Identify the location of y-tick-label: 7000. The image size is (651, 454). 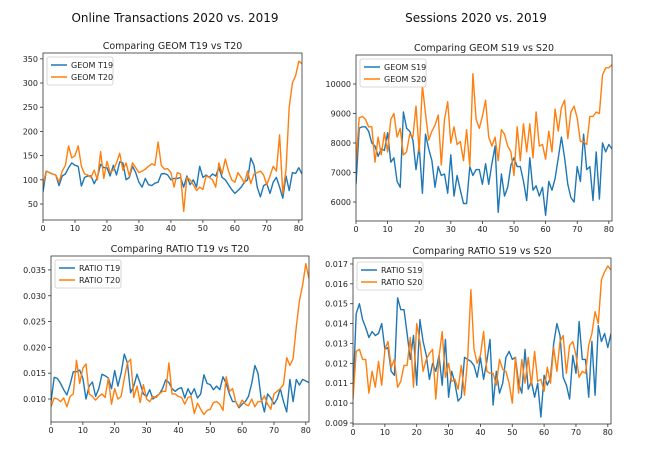
(341, 173).